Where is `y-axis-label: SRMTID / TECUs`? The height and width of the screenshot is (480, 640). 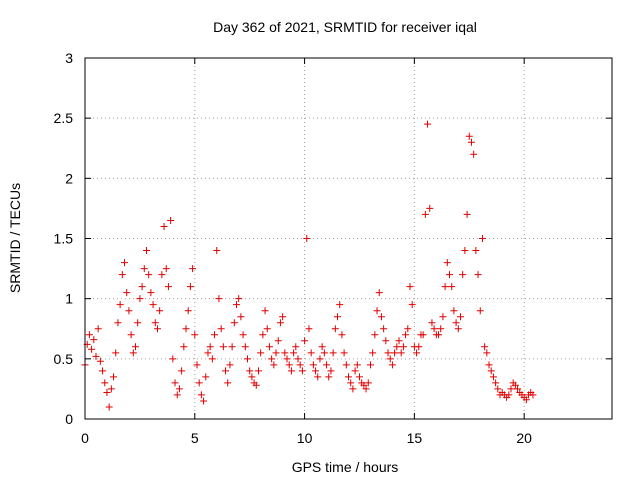 y-axis-label: SRMTID / TECUs is located at coordinates (15, 238).